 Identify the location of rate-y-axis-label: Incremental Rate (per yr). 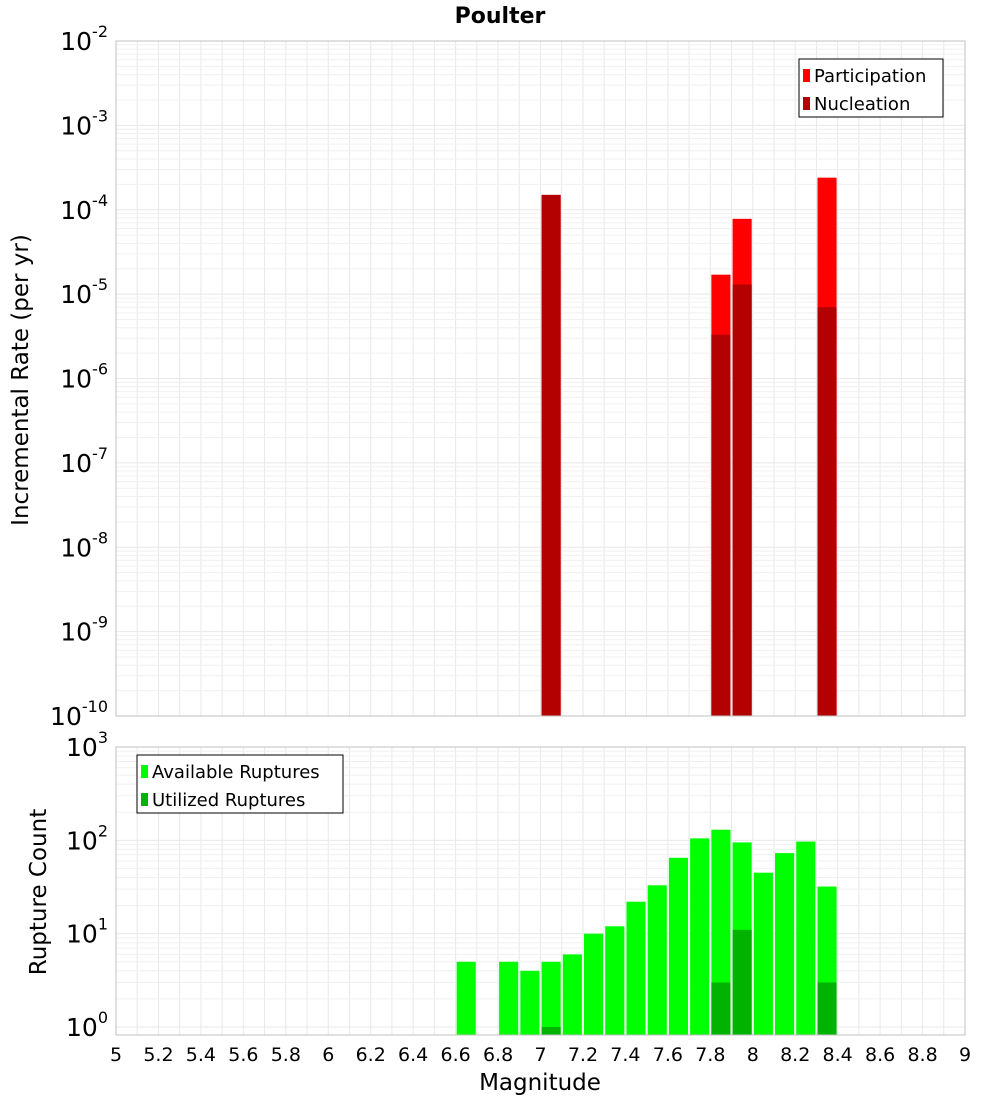
(21, 380).